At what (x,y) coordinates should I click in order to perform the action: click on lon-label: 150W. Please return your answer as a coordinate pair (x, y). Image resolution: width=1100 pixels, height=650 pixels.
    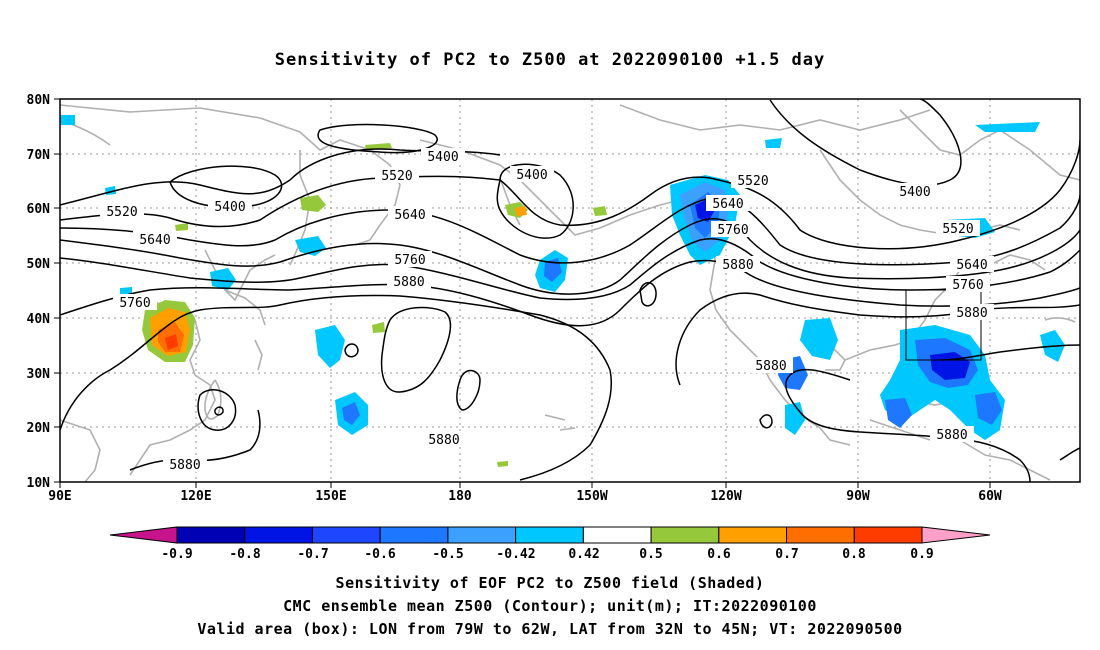
    Looking at the image, I should click on (591, 496).